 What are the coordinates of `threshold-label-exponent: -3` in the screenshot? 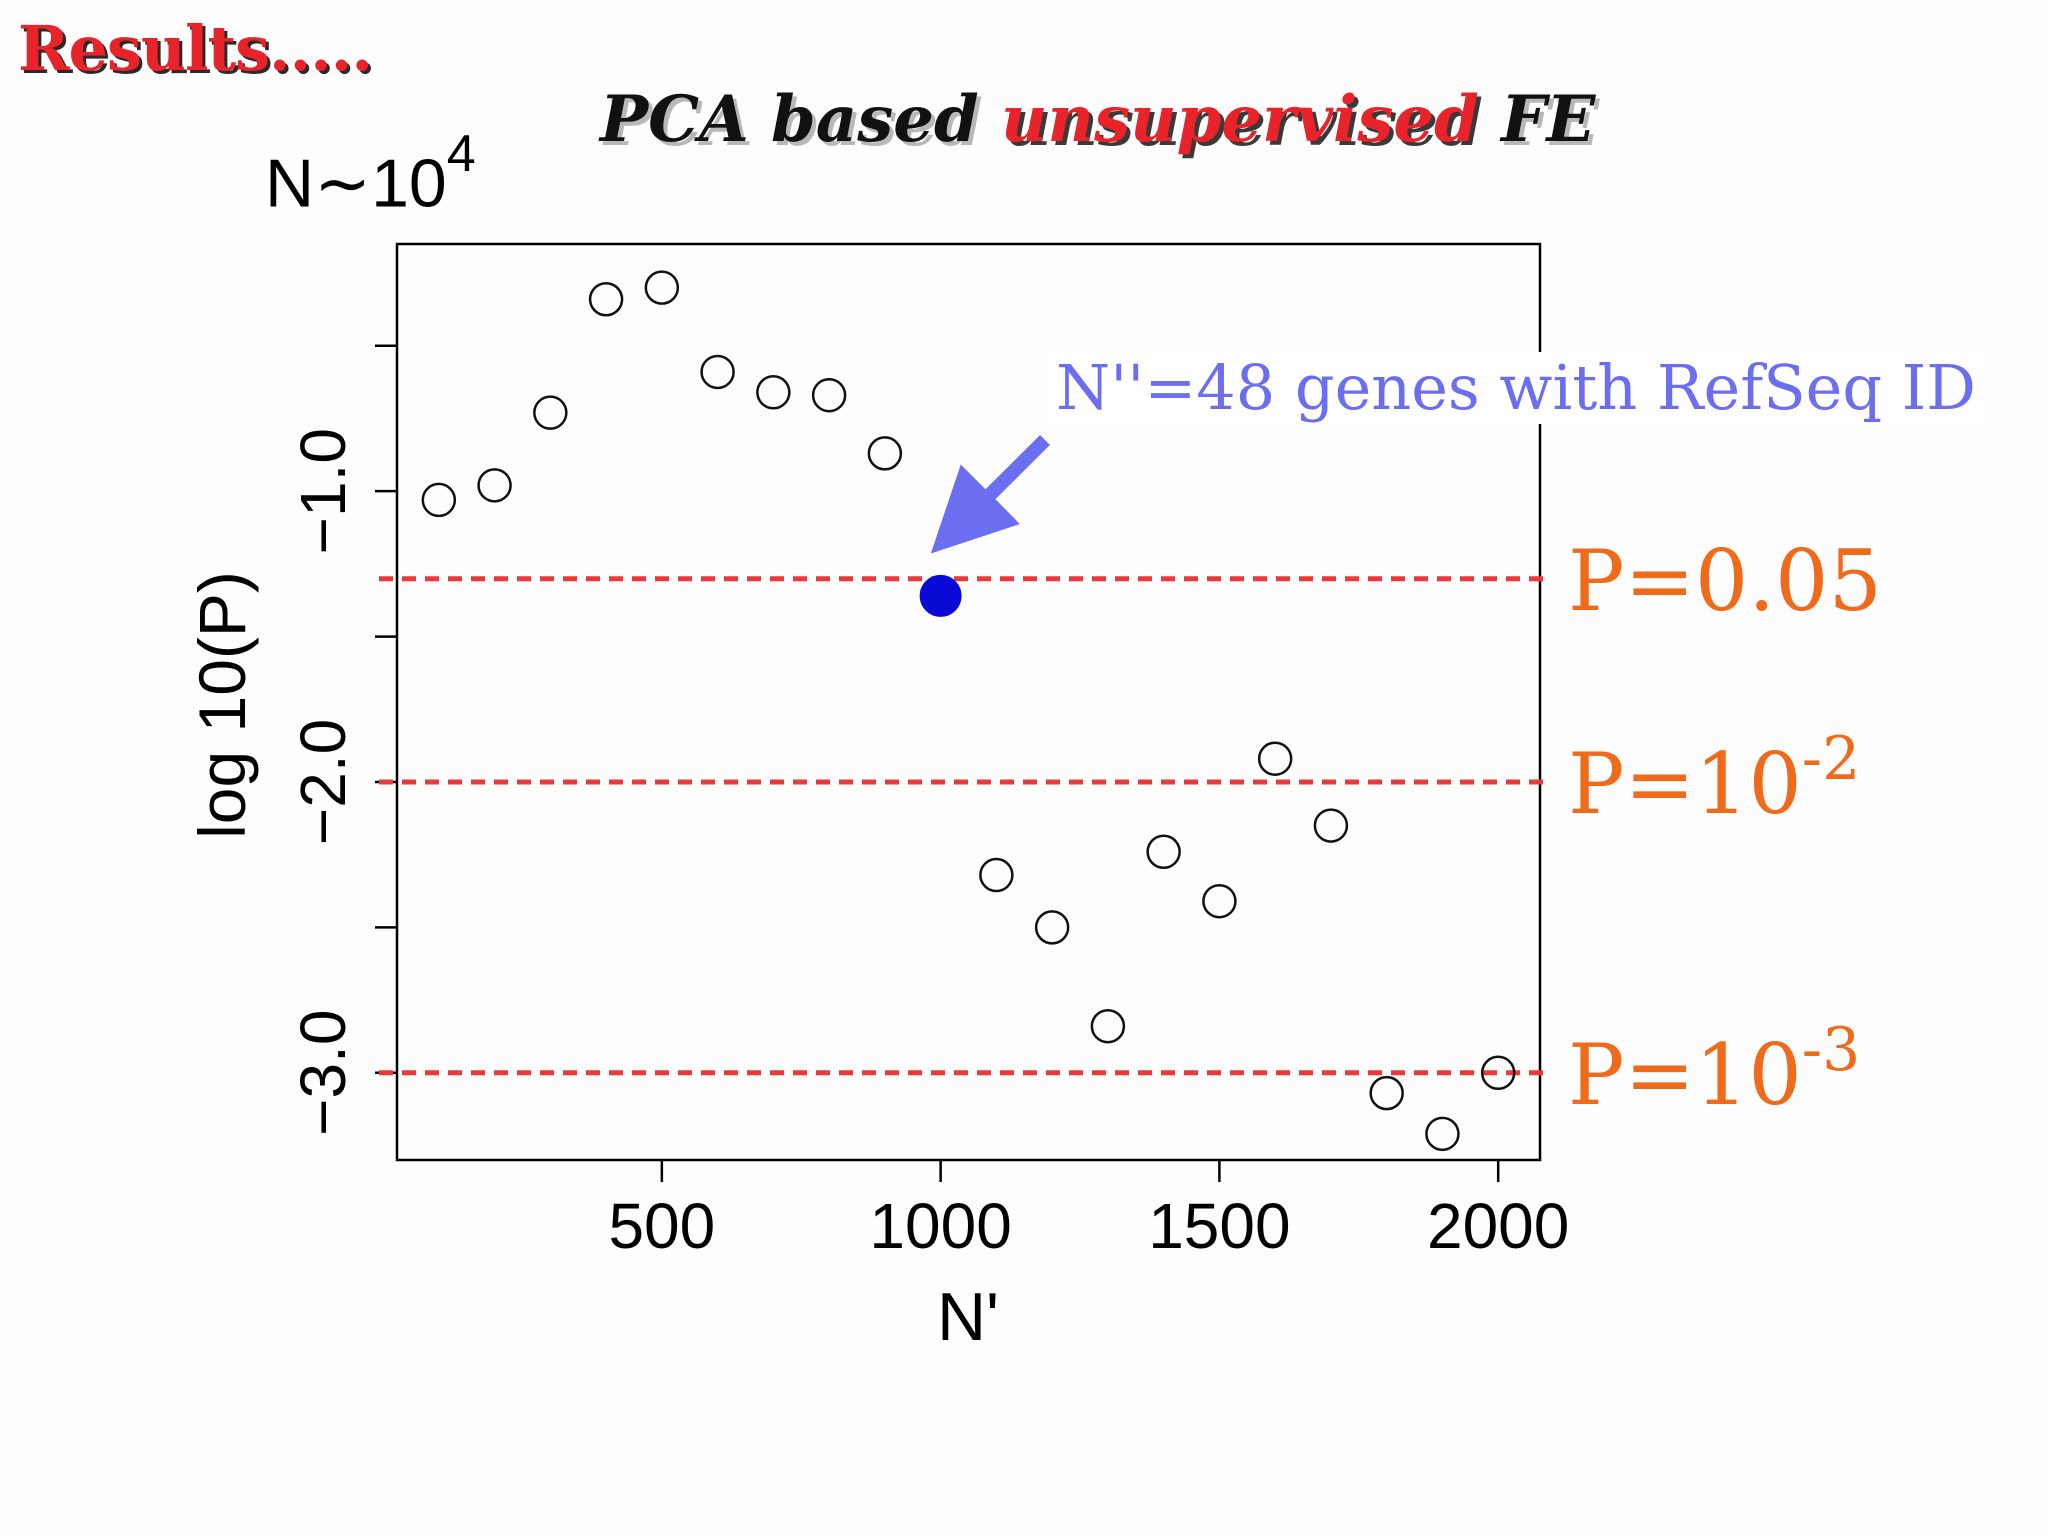 It's located at (1831, 1049).